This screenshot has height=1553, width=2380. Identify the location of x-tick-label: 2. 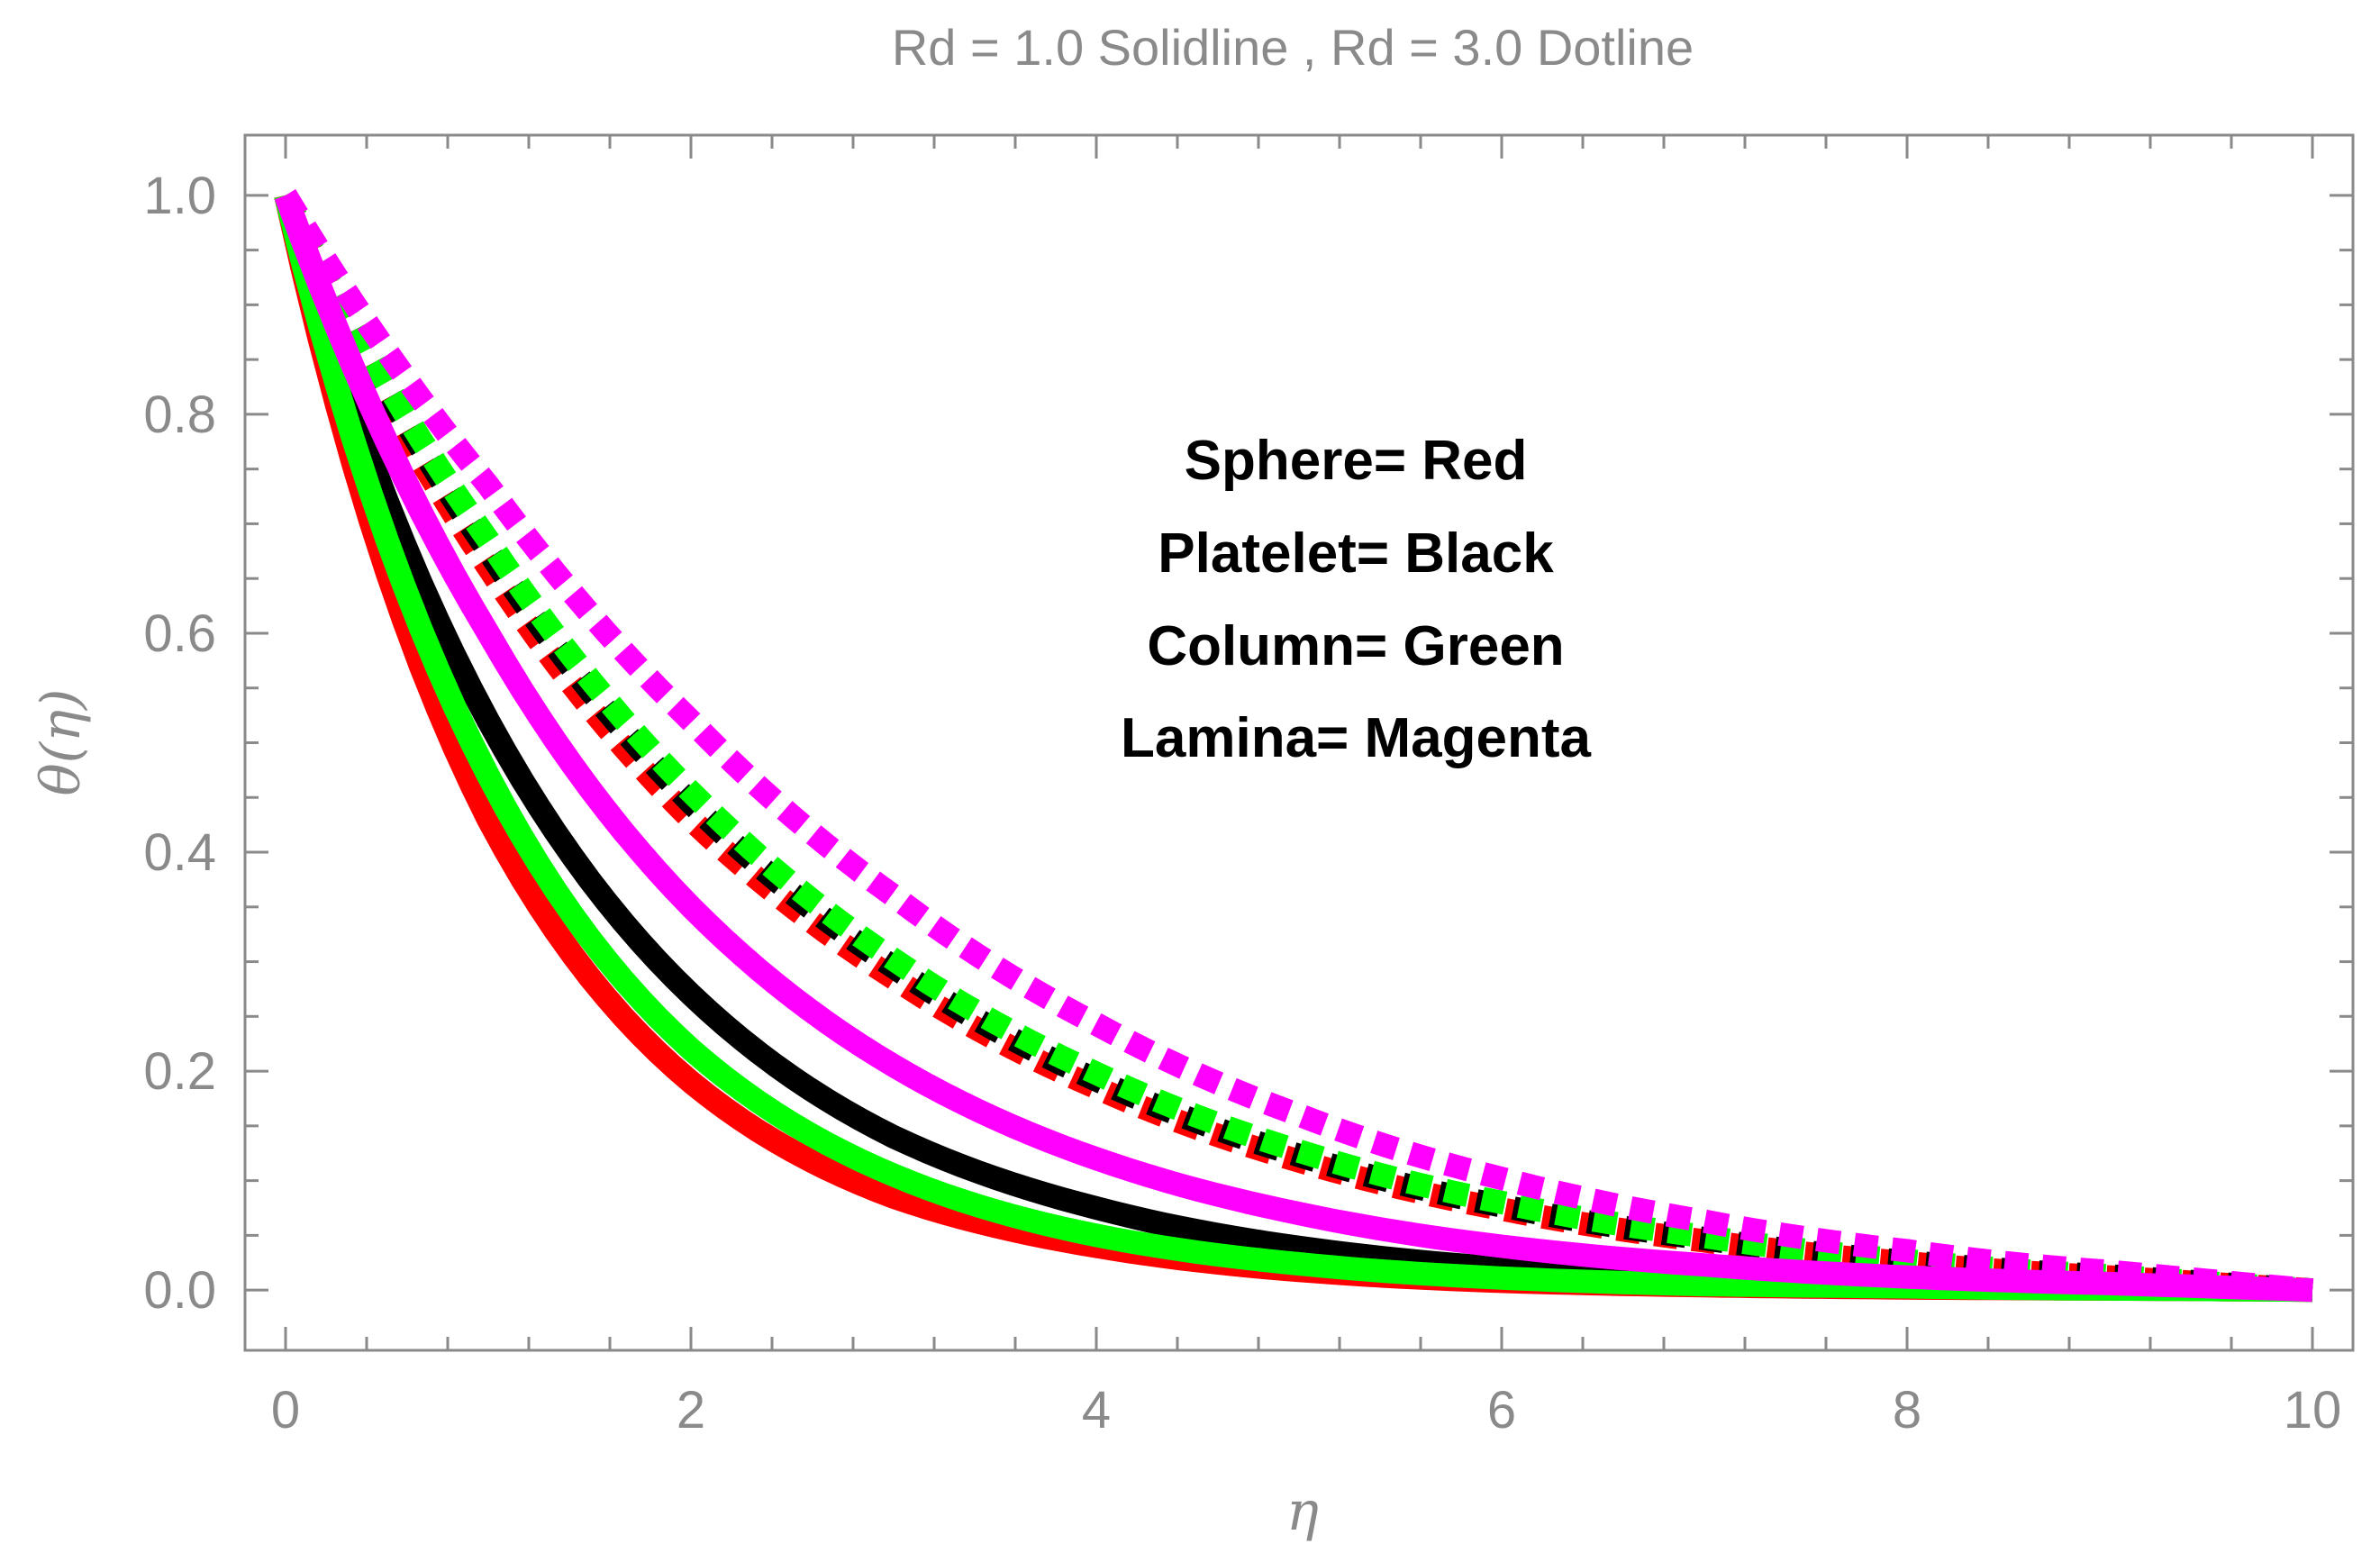
(691, 1410).